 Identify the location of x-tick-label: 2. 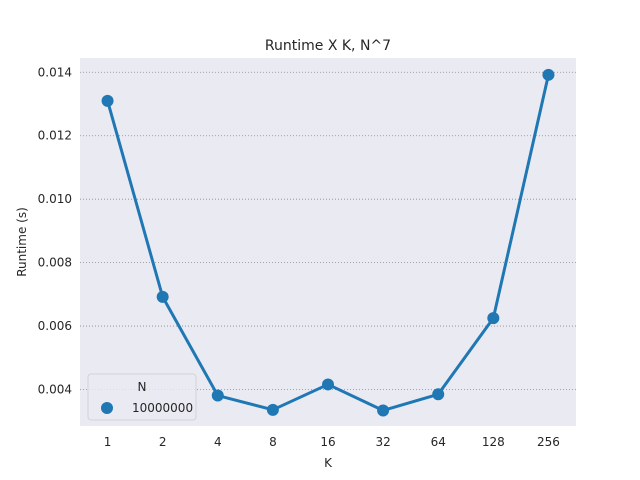
(163, 442).